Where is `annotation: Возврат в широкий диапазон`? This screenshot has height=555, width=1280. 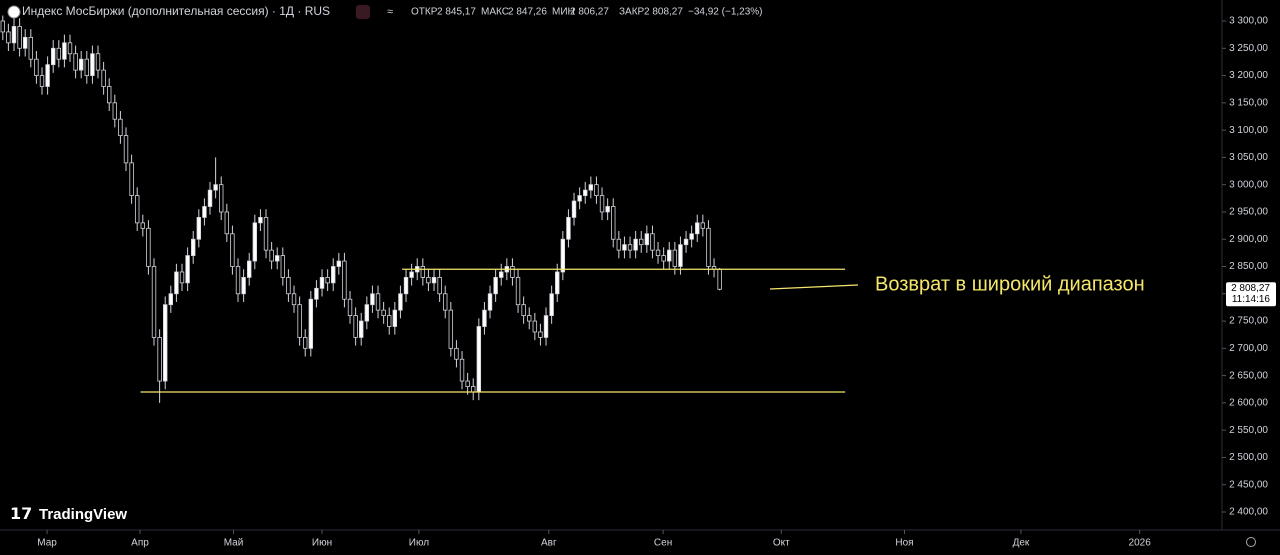
annotation: Возврат в широкий диапазон is located at coordinates (1010, 284).